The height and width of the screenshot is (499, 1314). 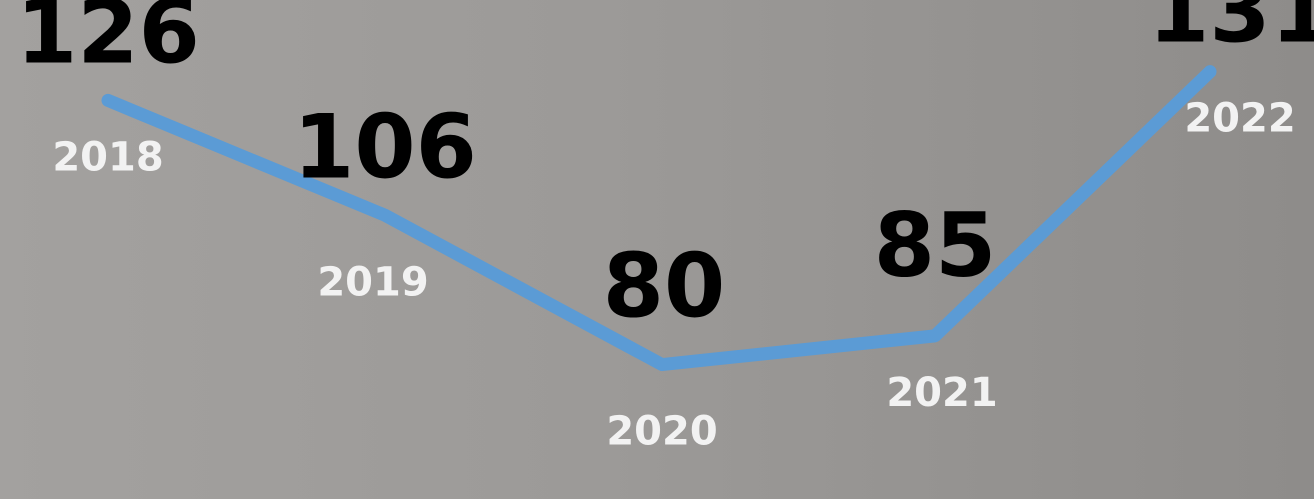 What do you see at coordinates (1231, 31) in the screenshot?
I see `data-label: 131` at bounding box center [1231, 31].